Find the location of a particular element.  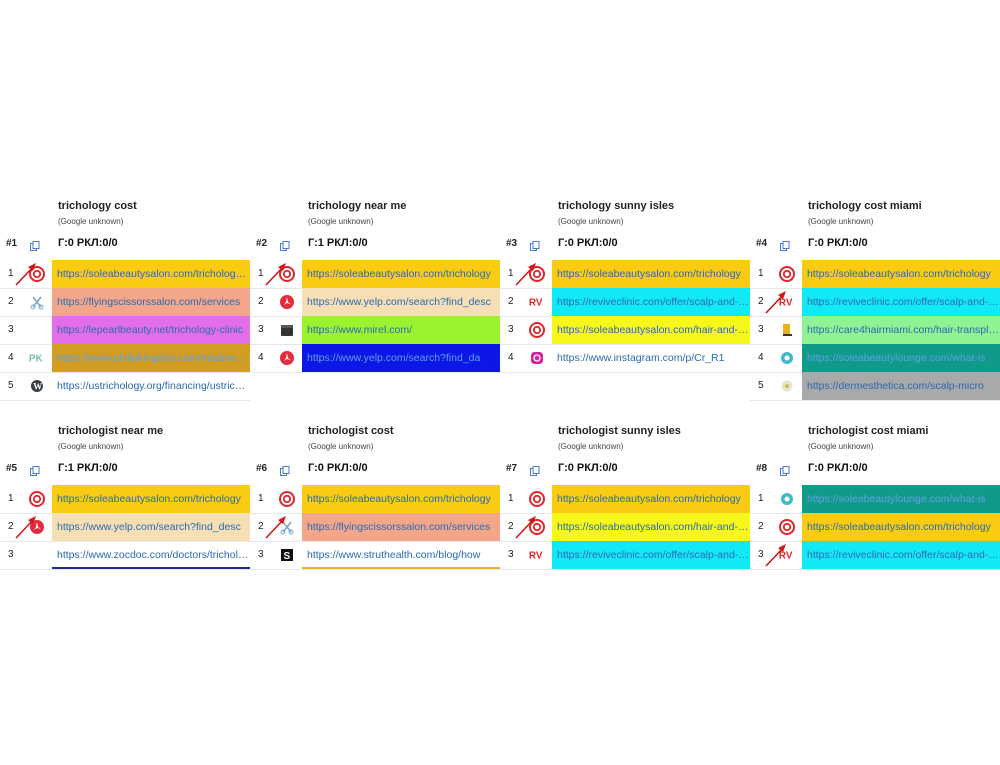

pk-logo-icon: PK is located at coordinates (37, 358).